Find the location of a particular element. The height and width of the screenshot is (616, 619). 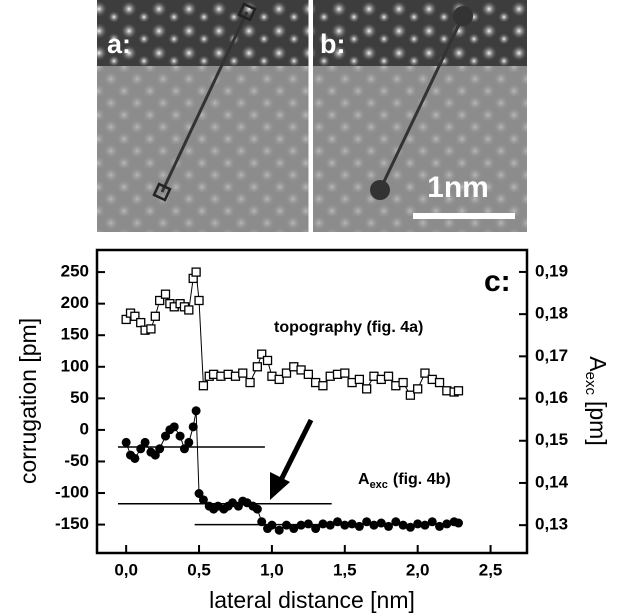

scale-bar-label: 1nm is located at coordinates (458, 187).